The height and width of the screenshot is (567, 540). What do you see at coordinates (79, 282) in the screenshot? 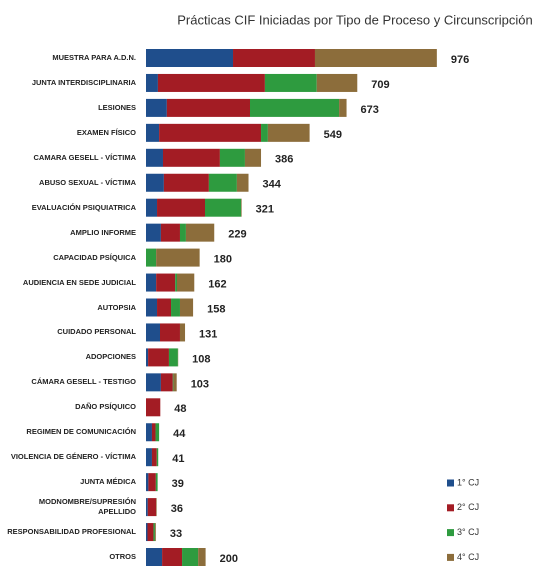
I see `category-label: AUDIENCIA EN SEDE JUDICIAL` at bounding box center [79, 282].